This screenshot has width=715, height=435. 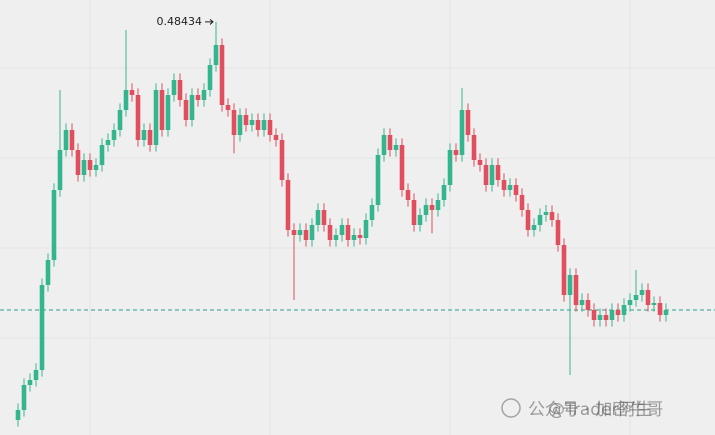 I want to click on watermark: 公众号 · 加密牛哥 @Trader阿生, so click(x=582, y=409).